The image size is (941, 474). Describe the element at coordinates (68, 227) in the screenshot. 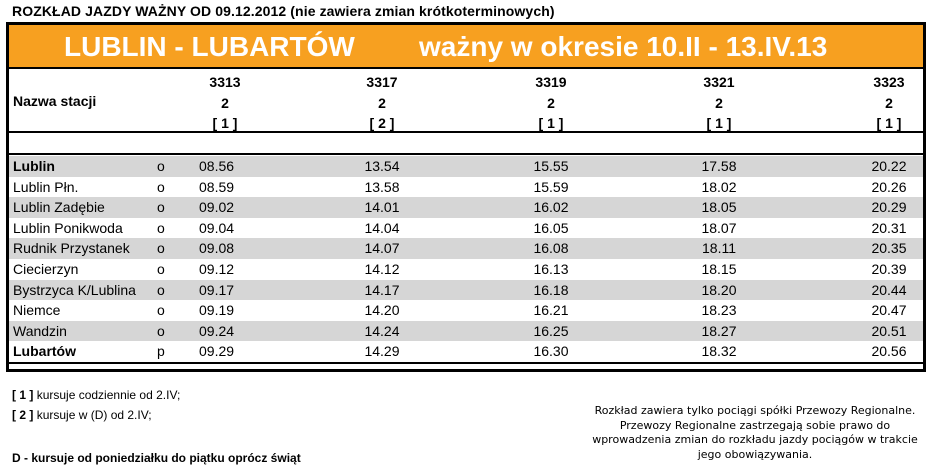

I see `station-name: Lublin Ponikwoda` at that location.